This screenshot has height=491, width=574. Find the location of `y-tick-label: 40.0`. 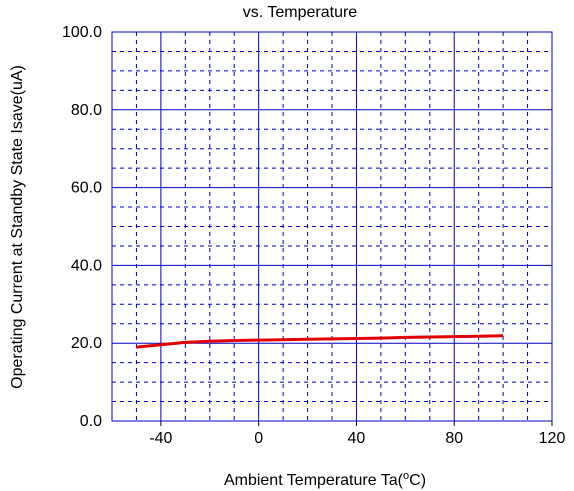

y-tick-label: 40.0 is located at coordinates (86, 265).